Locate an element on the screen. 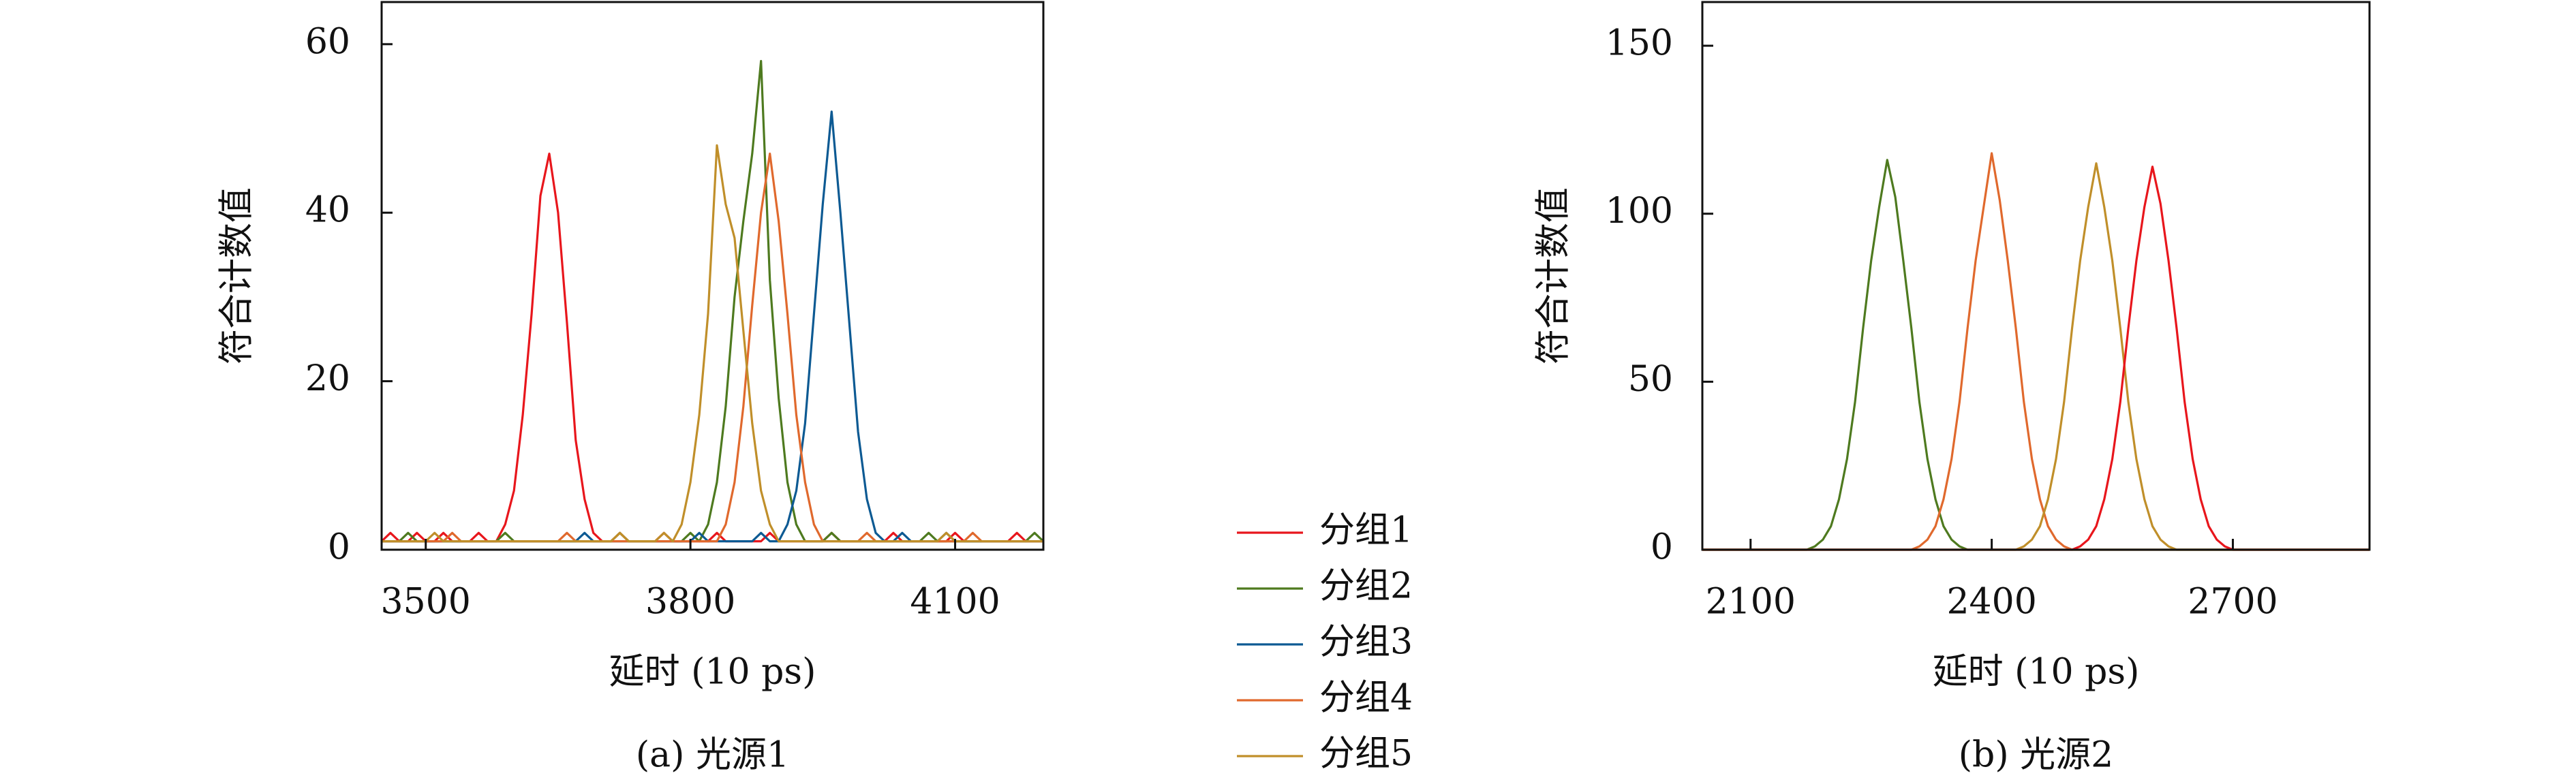 This screenshot has height=782, width=2576. y-tick-label: 150 is located at coordinates (1639, 43).